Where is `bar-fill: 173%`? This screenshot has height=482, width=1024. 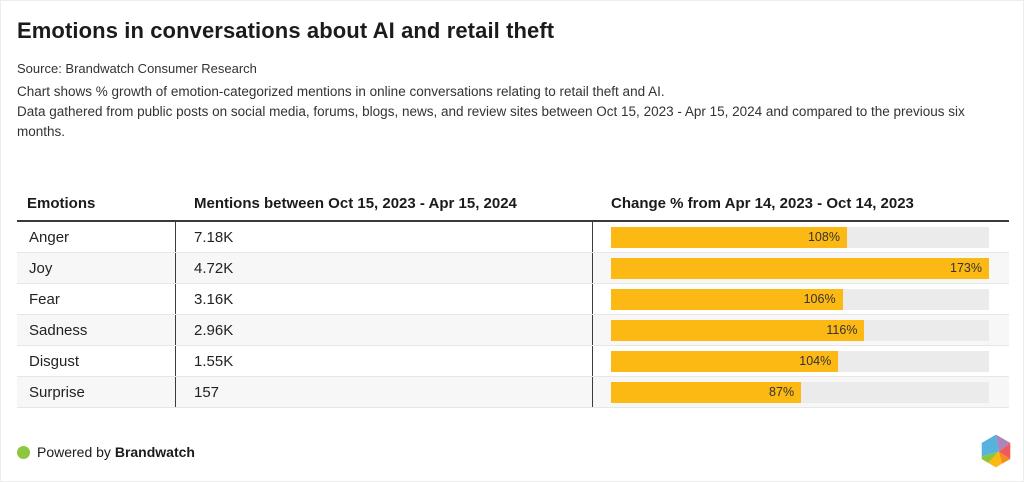 bar-fill: 173% is located at coordinates (800, 268).